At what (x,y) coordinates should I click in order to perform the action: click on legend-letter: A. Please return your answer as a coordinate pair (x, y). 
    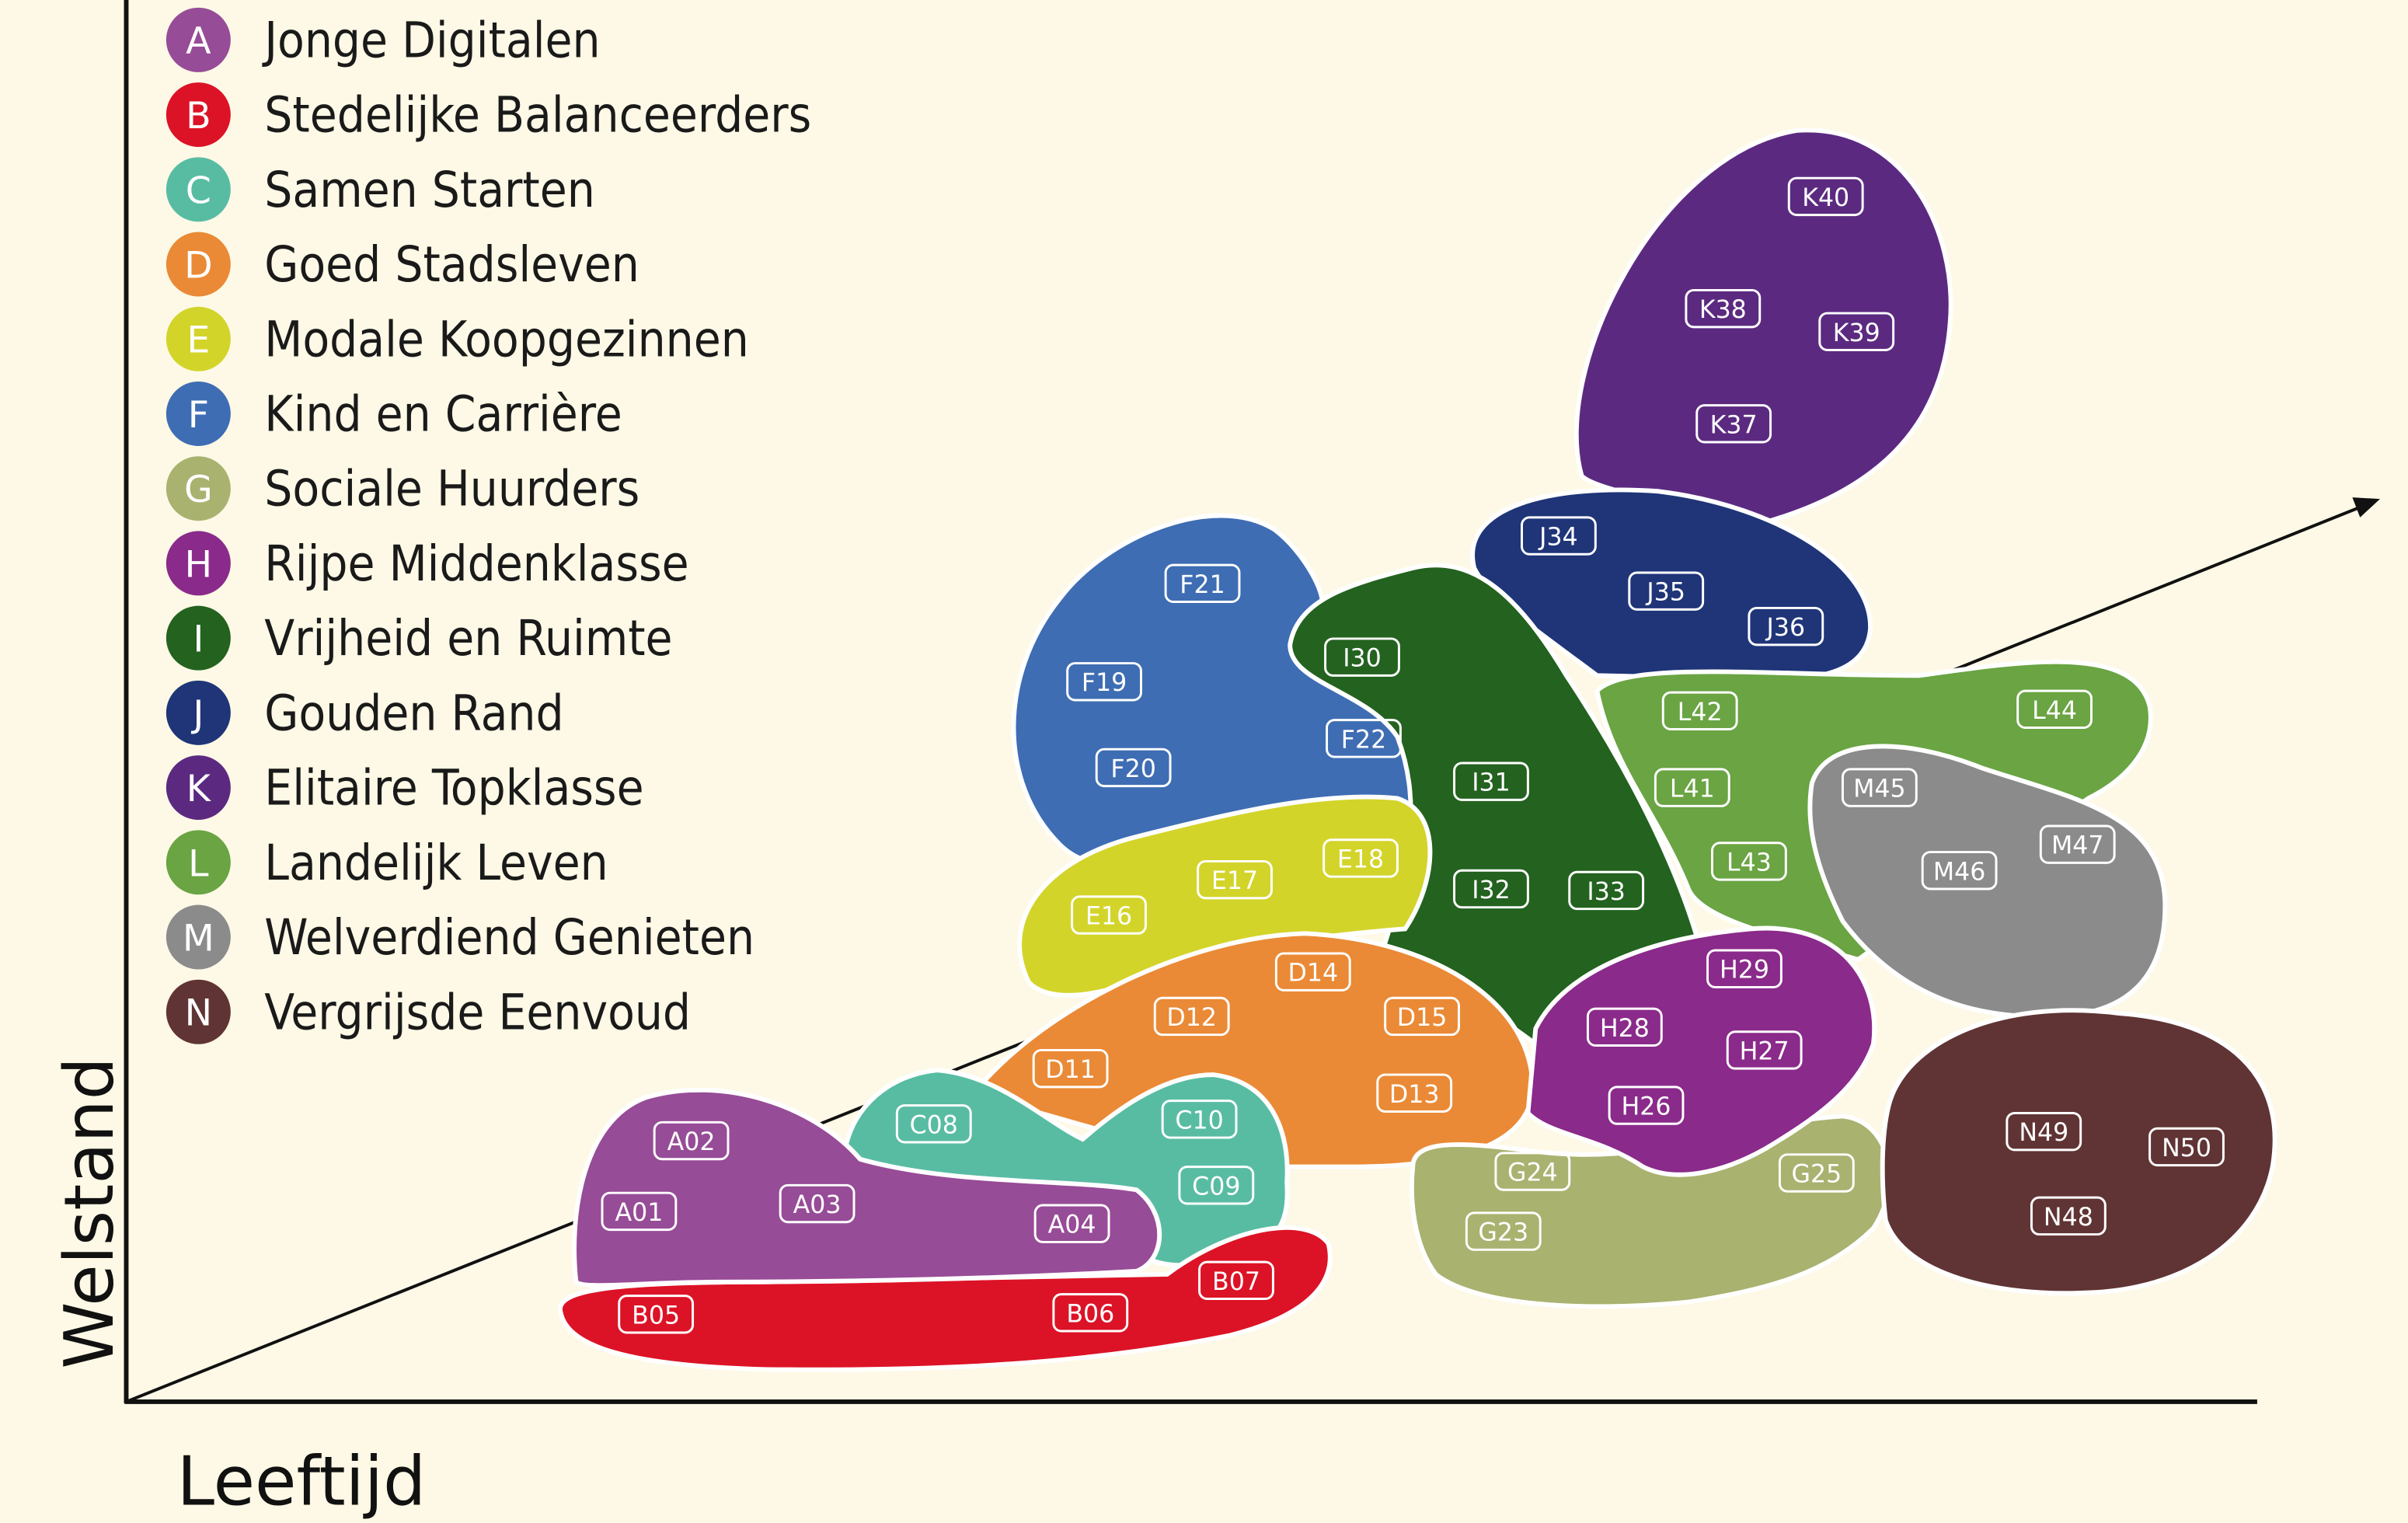
    Looking at the image, I should click on (198, 41).